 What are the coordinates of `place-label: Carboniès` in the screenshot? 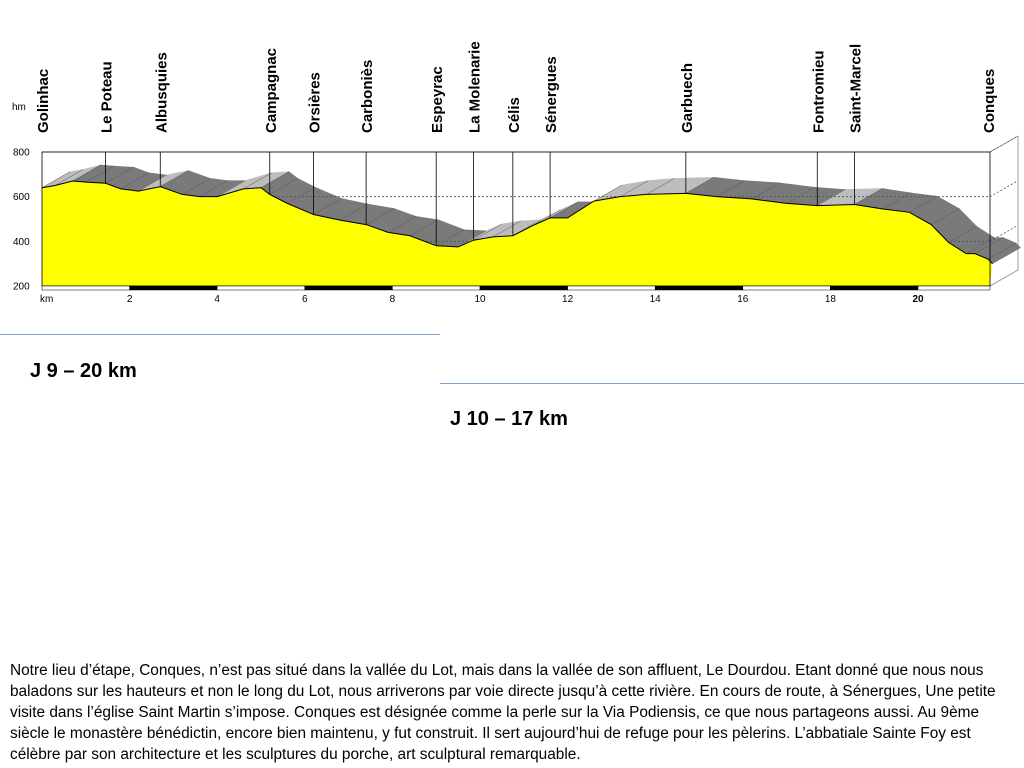 It's located at (367, 96).